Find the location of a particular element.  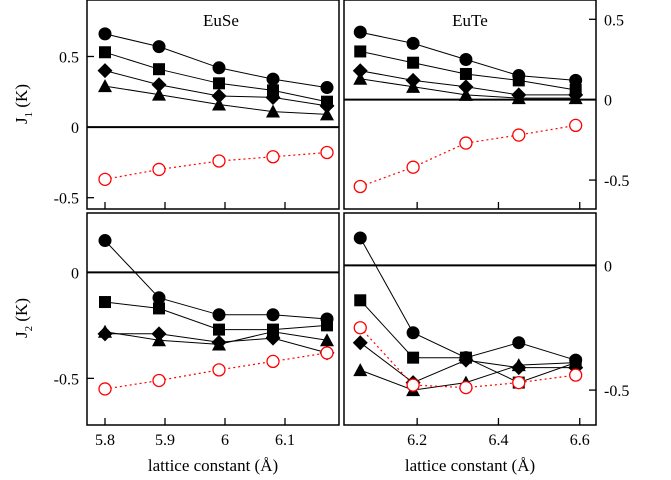

panel-title: EuSe is located at coordinates (221, 20).